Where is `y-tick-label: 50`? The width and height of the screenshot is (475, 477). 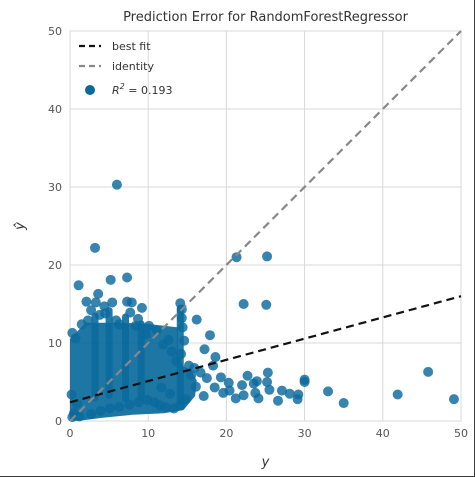
y-tick-label: 50 is located at coordinates (55, 31).